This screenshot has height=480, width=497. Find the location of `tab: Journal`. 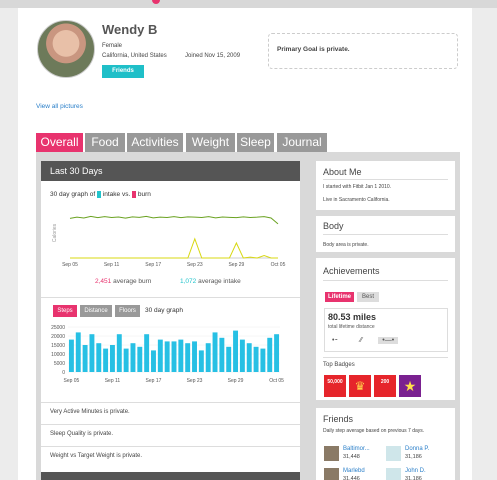

tab: Journal is located at coordinates (302, 142).